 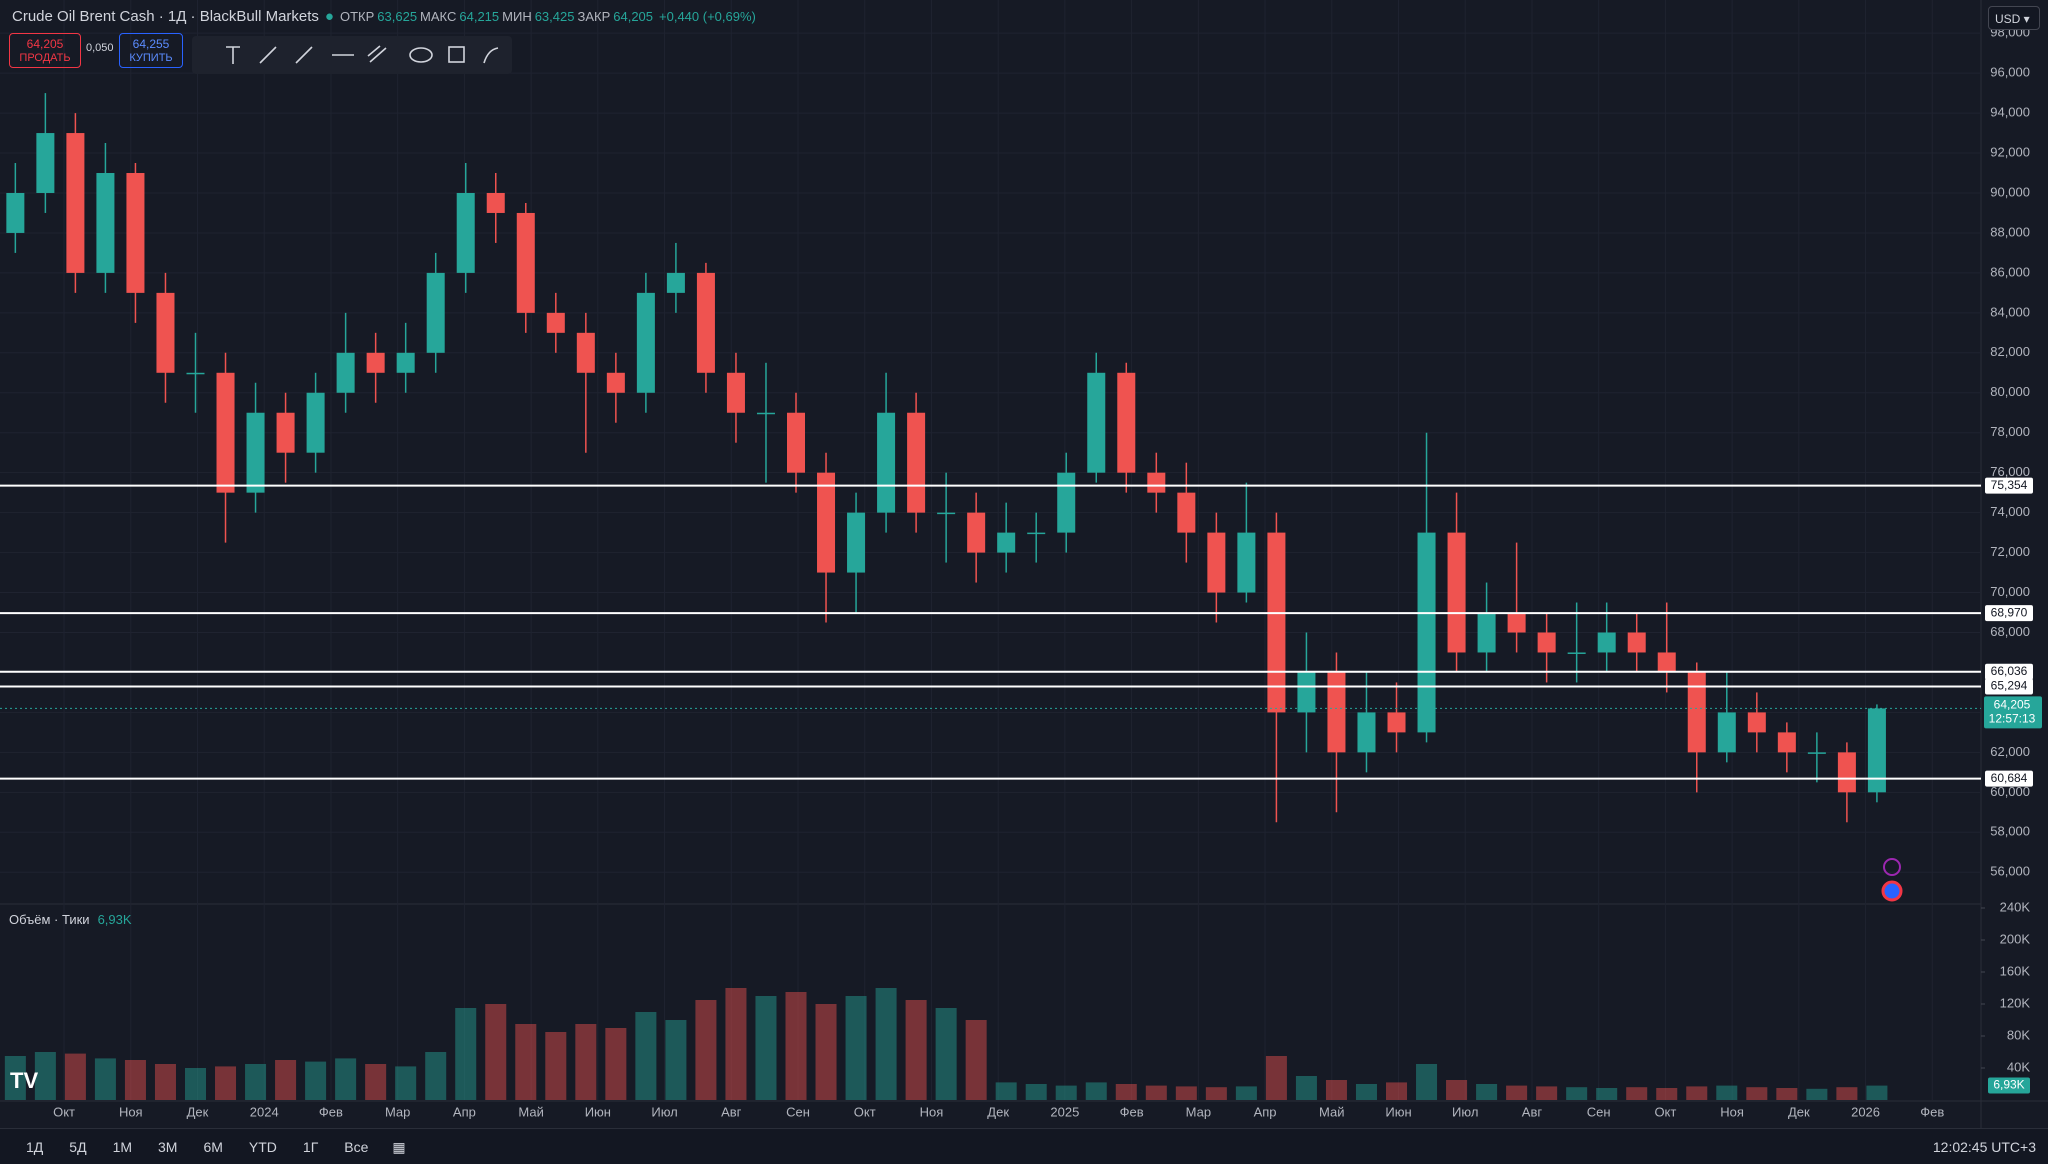 What do you see at coordinates (2010, 231) in the screenshot?
I see `y-tick-label: 88,000` at bounding box center [2010, 231].